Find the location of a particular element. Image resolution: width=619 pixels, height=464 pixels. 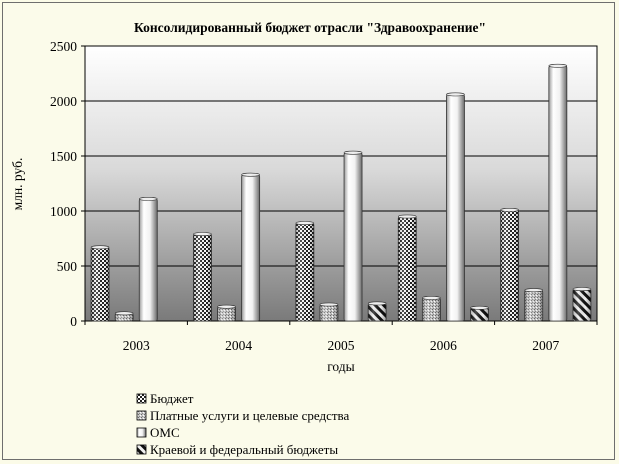

y-tick-label: 0 is located at coordinates (73, 321).